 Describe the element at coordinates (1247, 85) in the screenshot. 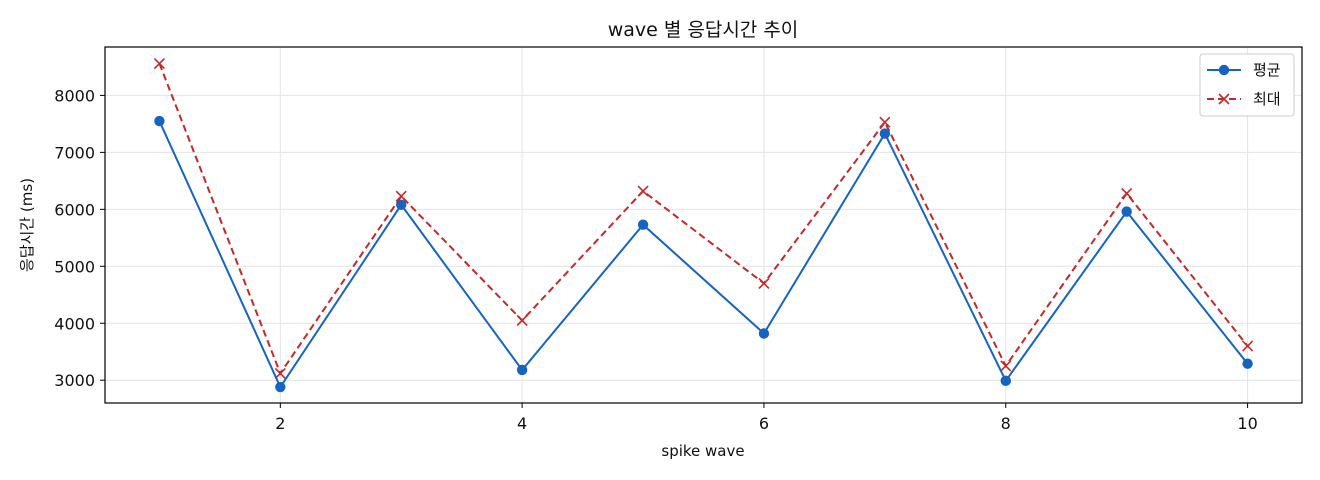

I see `legend: 평균최대` at that location.